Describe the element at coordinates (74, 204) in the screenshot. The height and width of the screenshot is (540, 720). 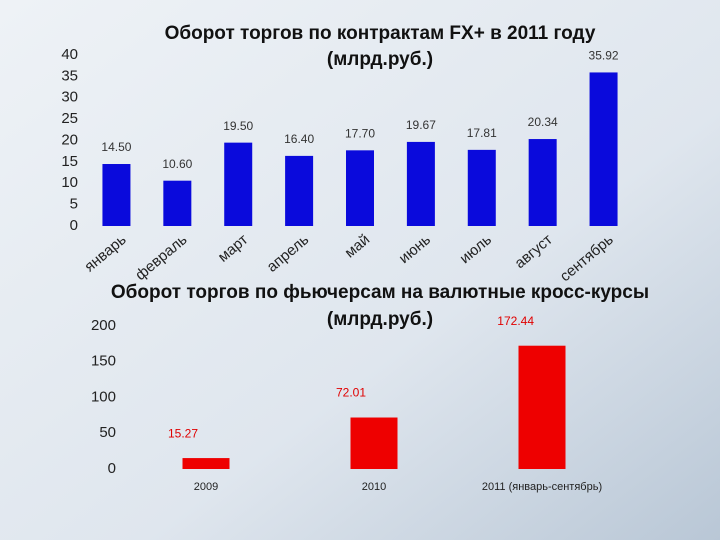
I see `y-tick-label: 5` at that location.